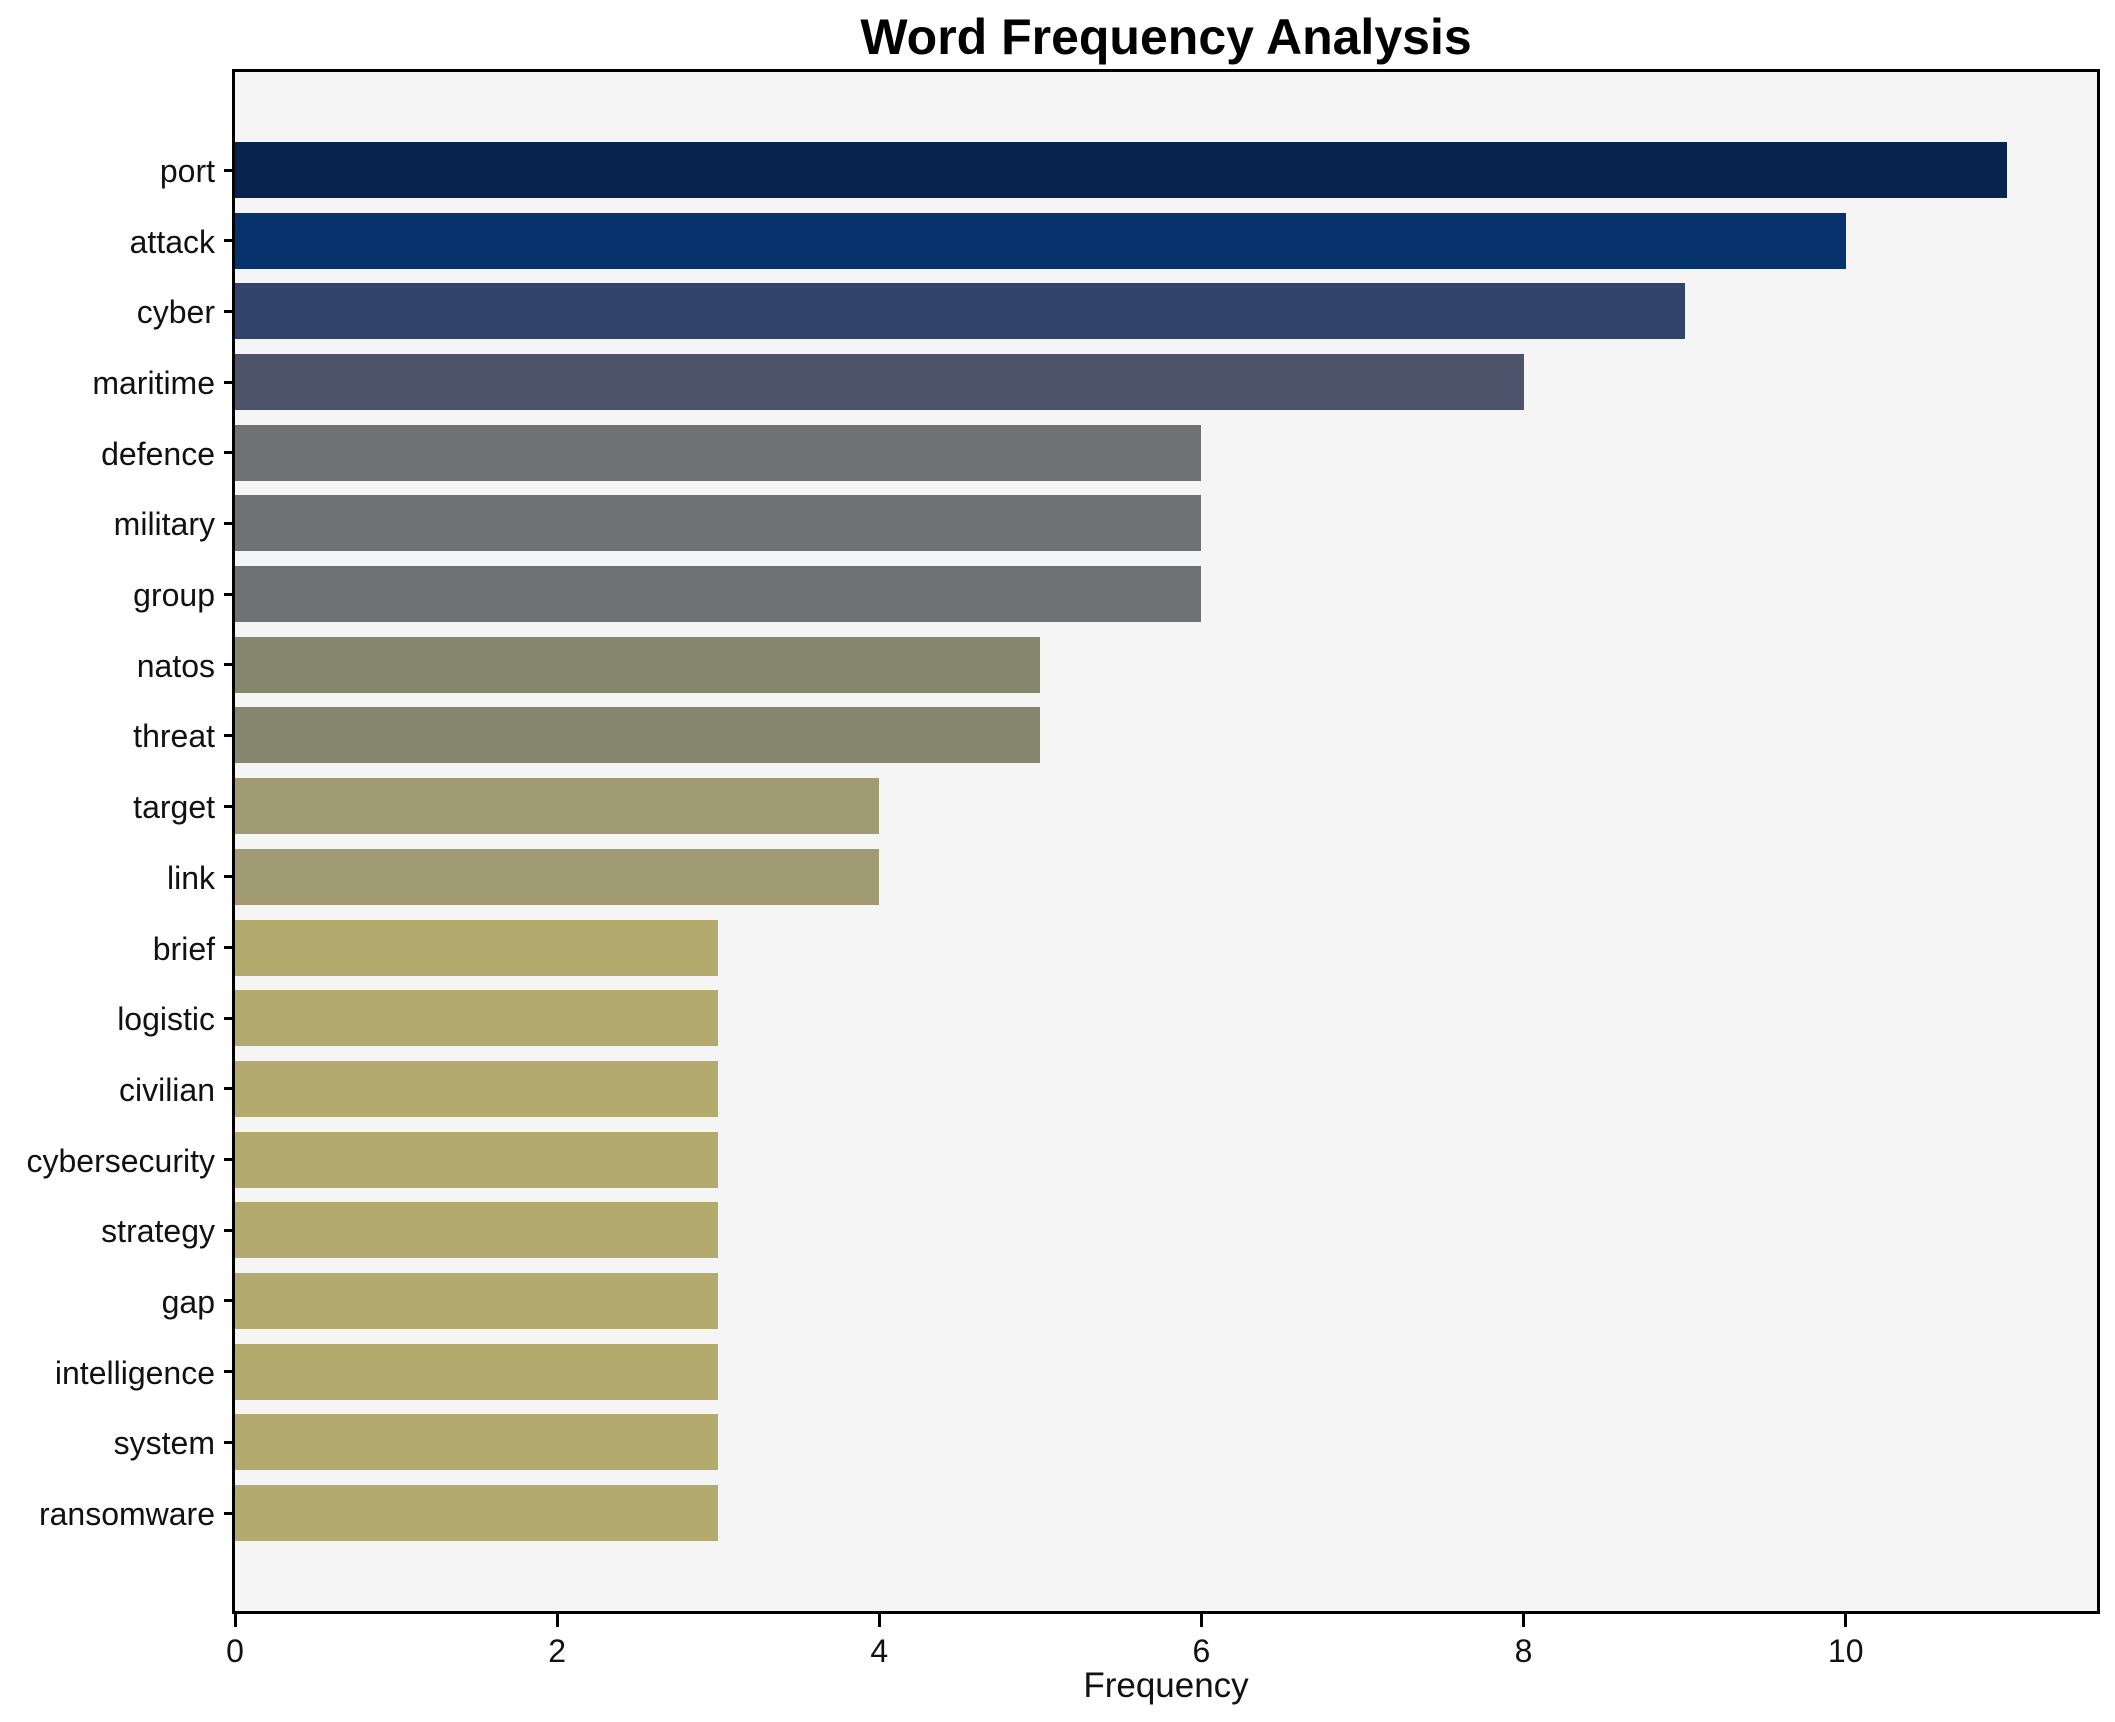 The height and width of the screenshot is (1722, 2115). Describe the element at coordinates (557, 806) in the screenshot. I see `bar-target` at that location.